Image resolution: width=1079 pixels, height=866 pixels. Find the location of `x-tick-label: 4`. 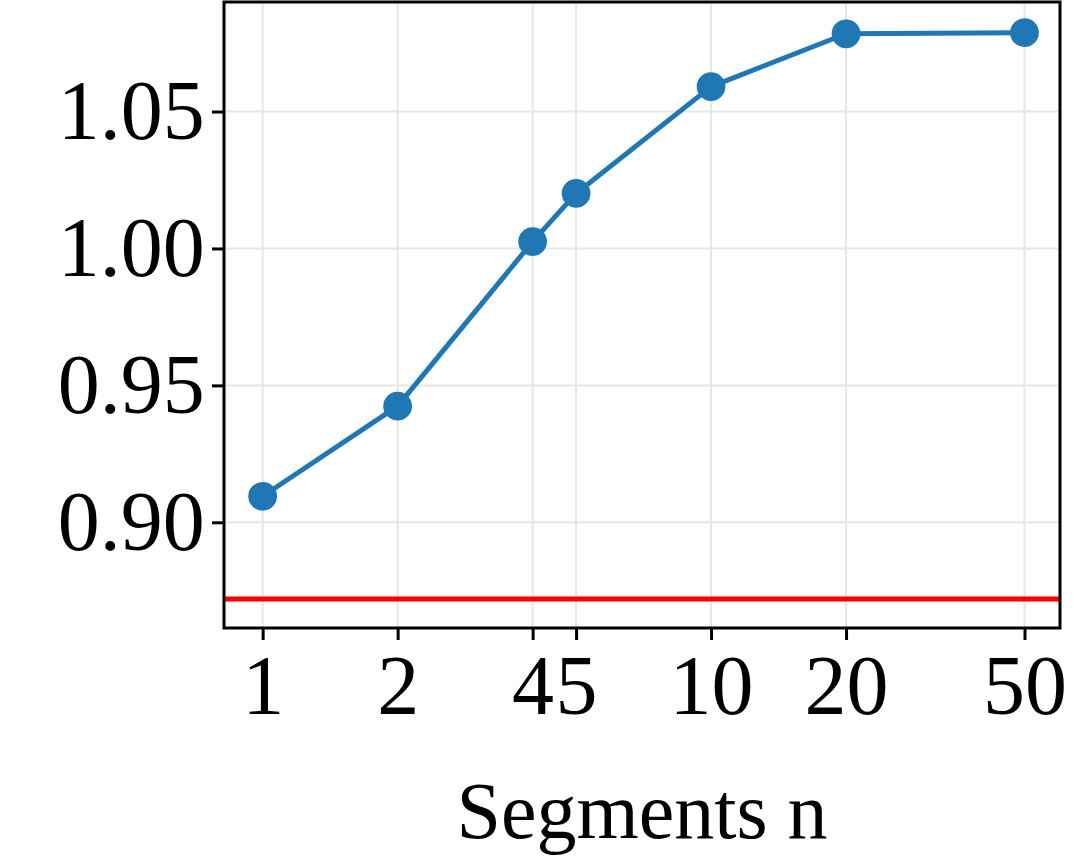

x-tick-label: 4 is located at coordinates (533, 686).